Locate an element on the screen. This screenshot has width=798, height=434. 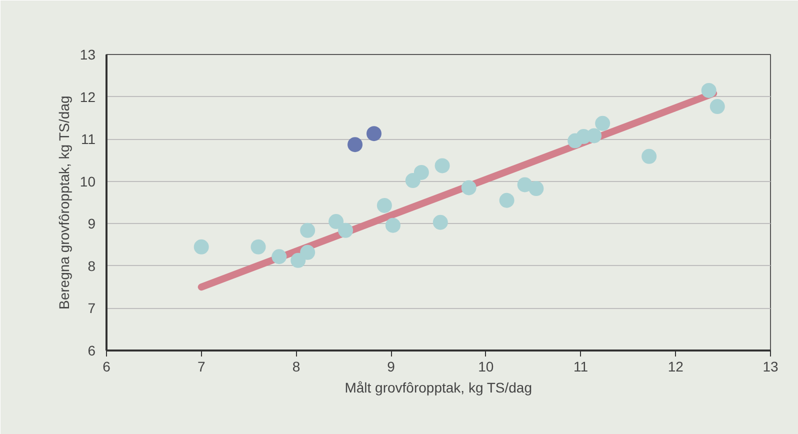
x-tick-label: 9 is located at coordinates (391, 366).